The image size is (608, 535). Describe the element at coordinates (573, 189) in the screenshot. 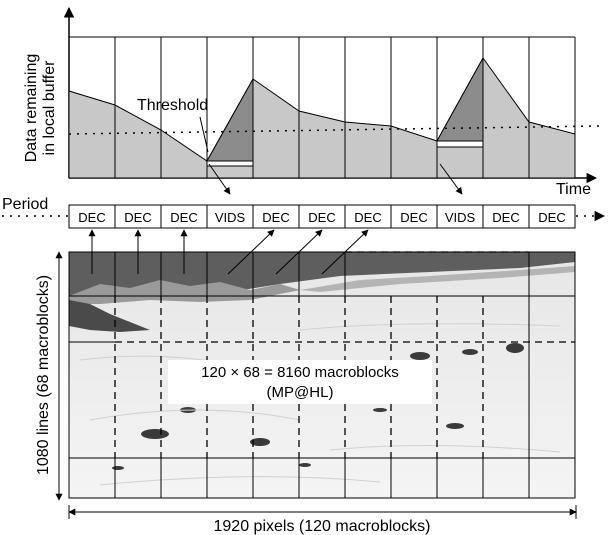

I see `time-label: Time` at that location.